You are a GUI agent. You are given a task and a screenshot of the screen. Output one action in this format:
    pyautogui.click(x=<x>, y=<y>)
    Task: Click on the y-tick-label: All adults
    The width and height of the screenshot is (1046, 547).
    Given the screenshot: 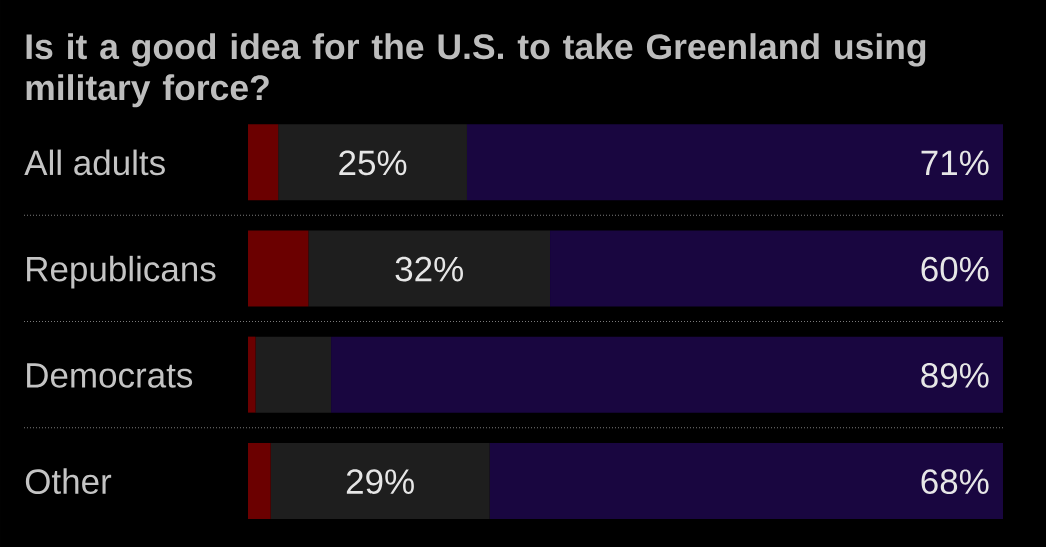 What is the action you would take?
    pyautogui.click(x=94, y=162)
    